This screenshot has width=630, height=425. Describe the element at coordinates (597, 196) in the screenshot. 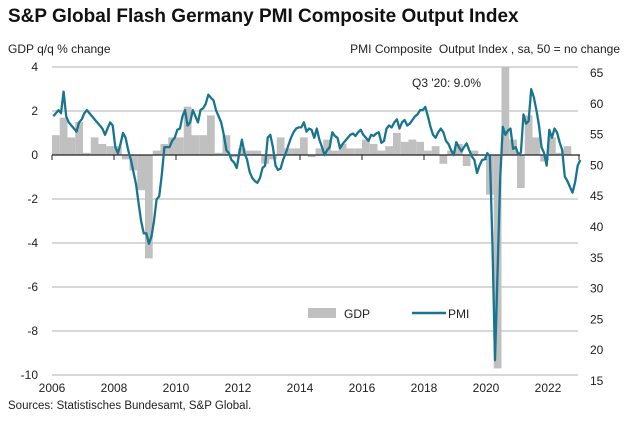

I see `right-tick-label: 45` at that location.